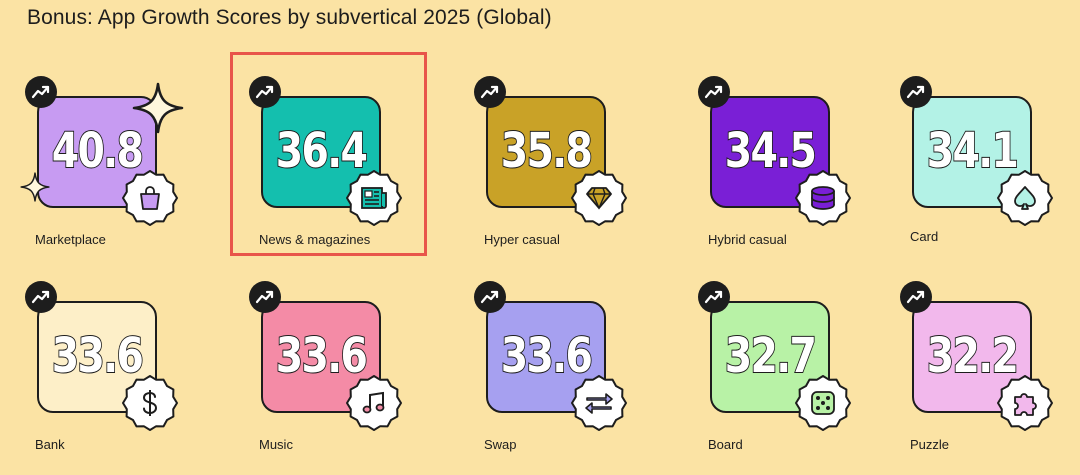 Image resolution: width=1080 pixels, height=475 pixels. Describe the element at coordinates (374, 403) in the screenshot. I see `music-note-icon` at that location.